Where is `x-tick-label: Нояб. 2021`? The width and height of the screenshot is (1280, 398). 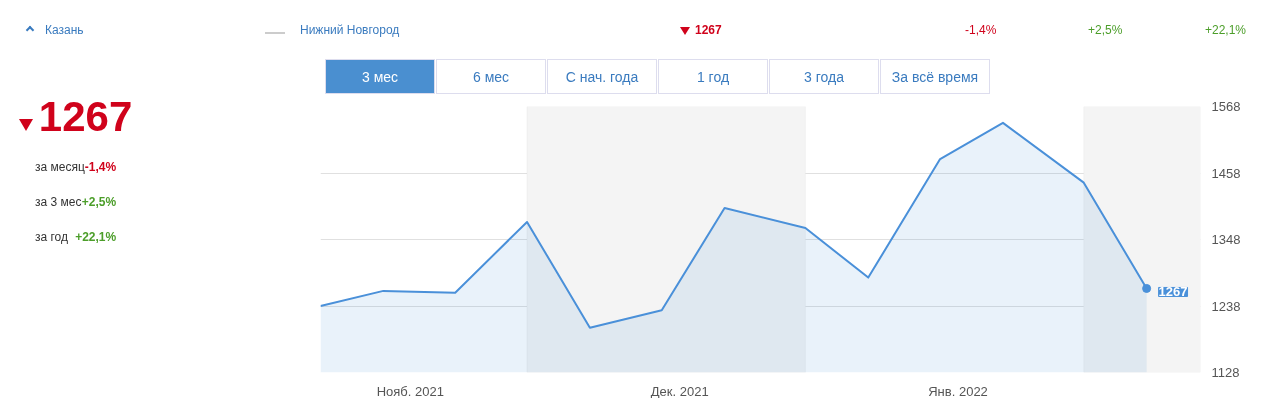 x-tick-label: Нояб. 2021 is located at coordinates (410, 390).